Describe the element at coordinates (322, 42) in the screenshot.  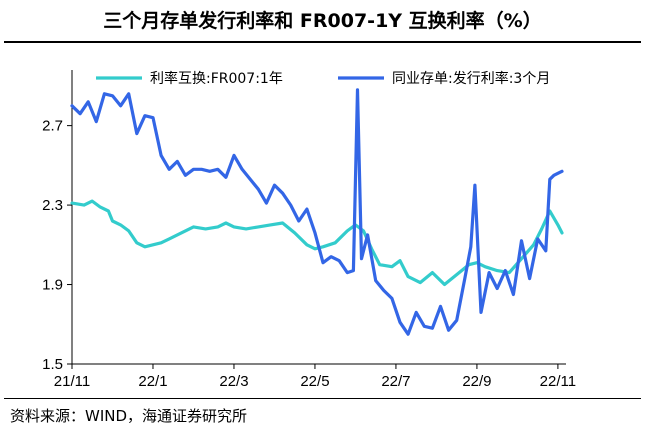
I see `title-rule` at that location.